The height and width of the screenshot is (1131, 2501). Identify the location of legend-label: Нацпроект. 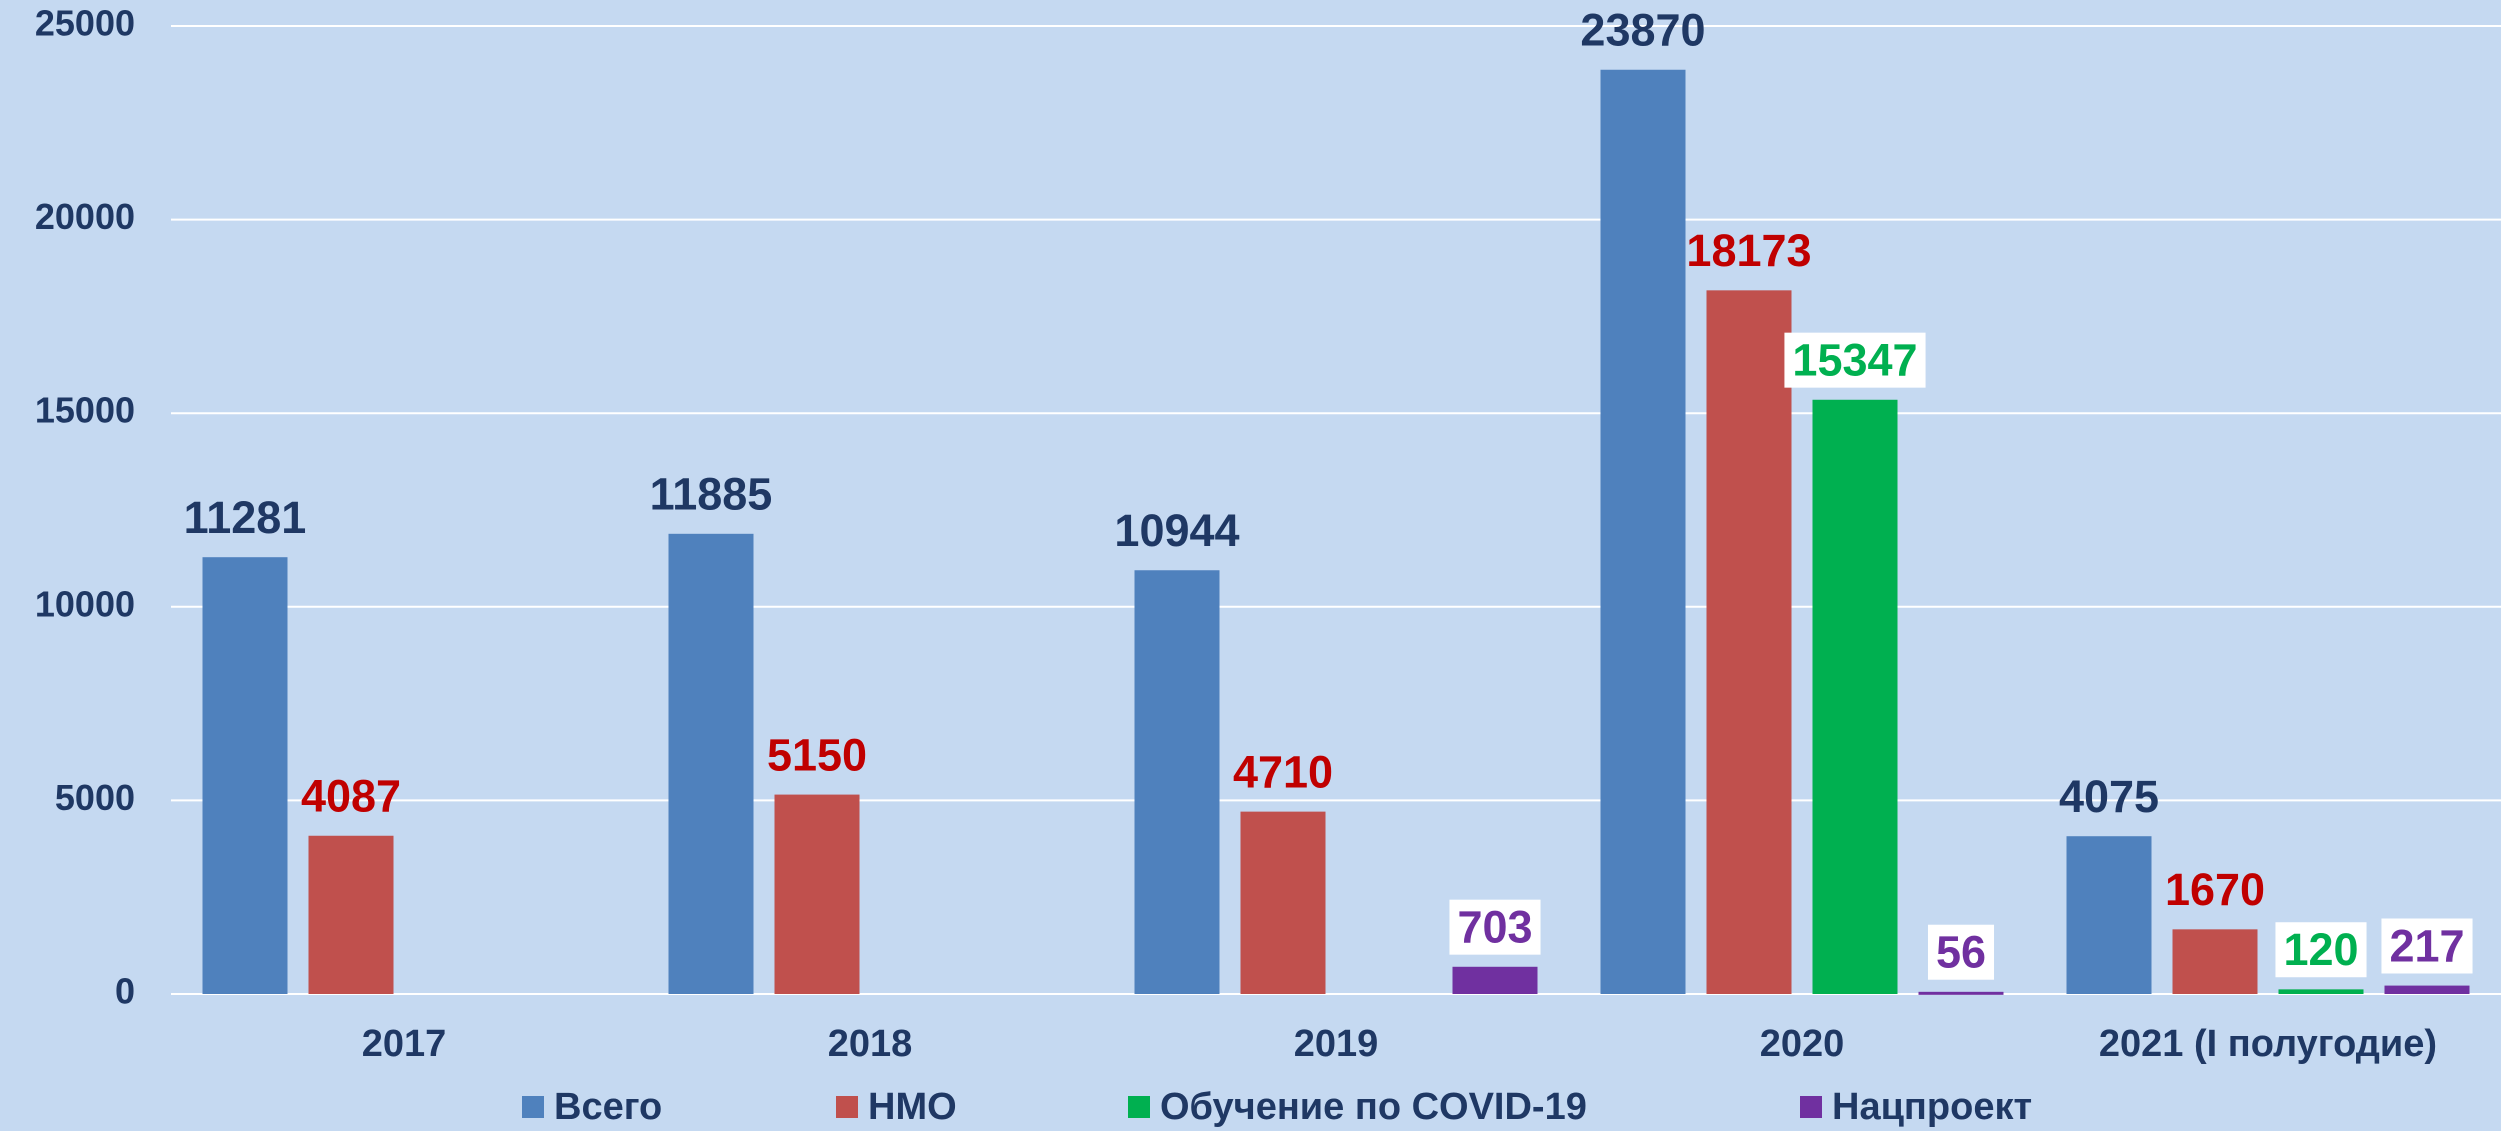
(1932, 1107).